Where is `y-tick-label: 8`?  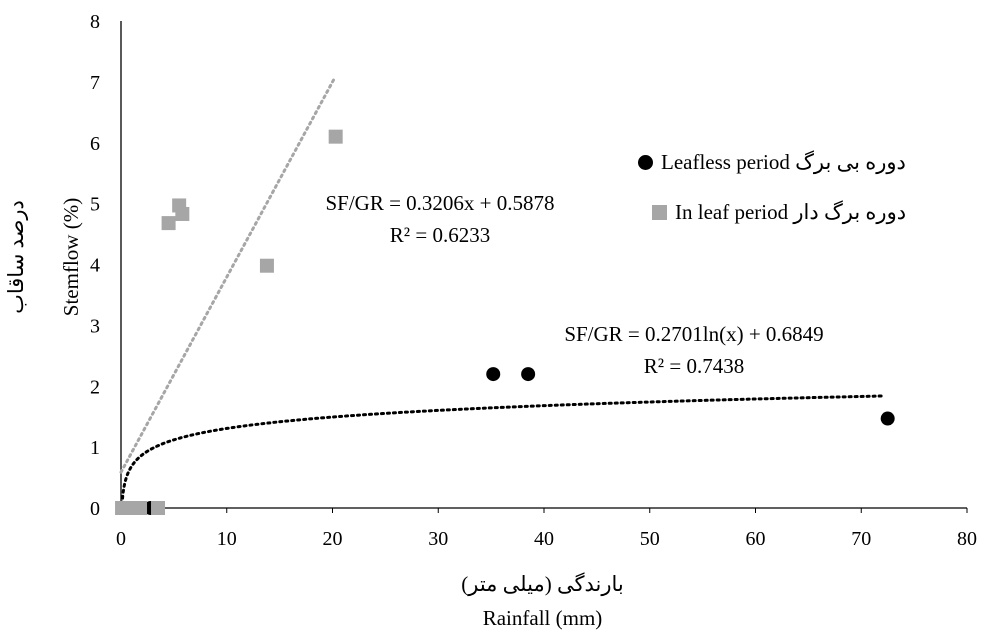
y-tick-label: 8 is located at coordinates (95, 22).